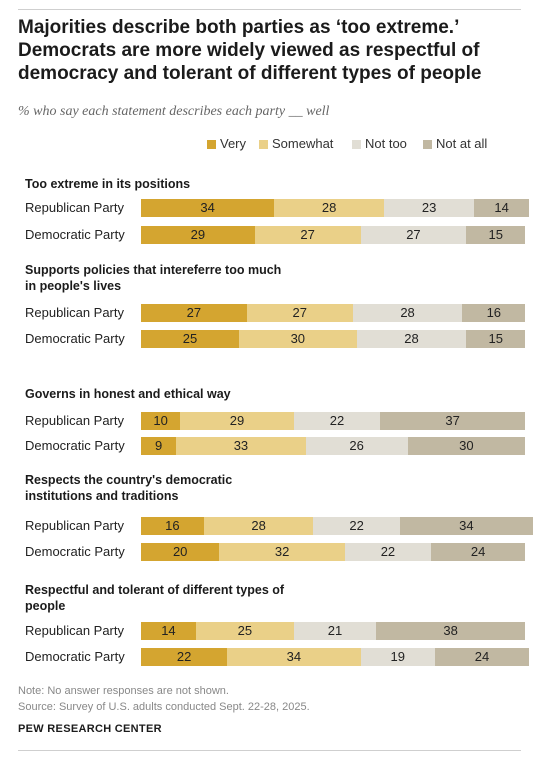 This screenshot has height=761, width=539. I want to click on data-label: 23, so click(429, 207).